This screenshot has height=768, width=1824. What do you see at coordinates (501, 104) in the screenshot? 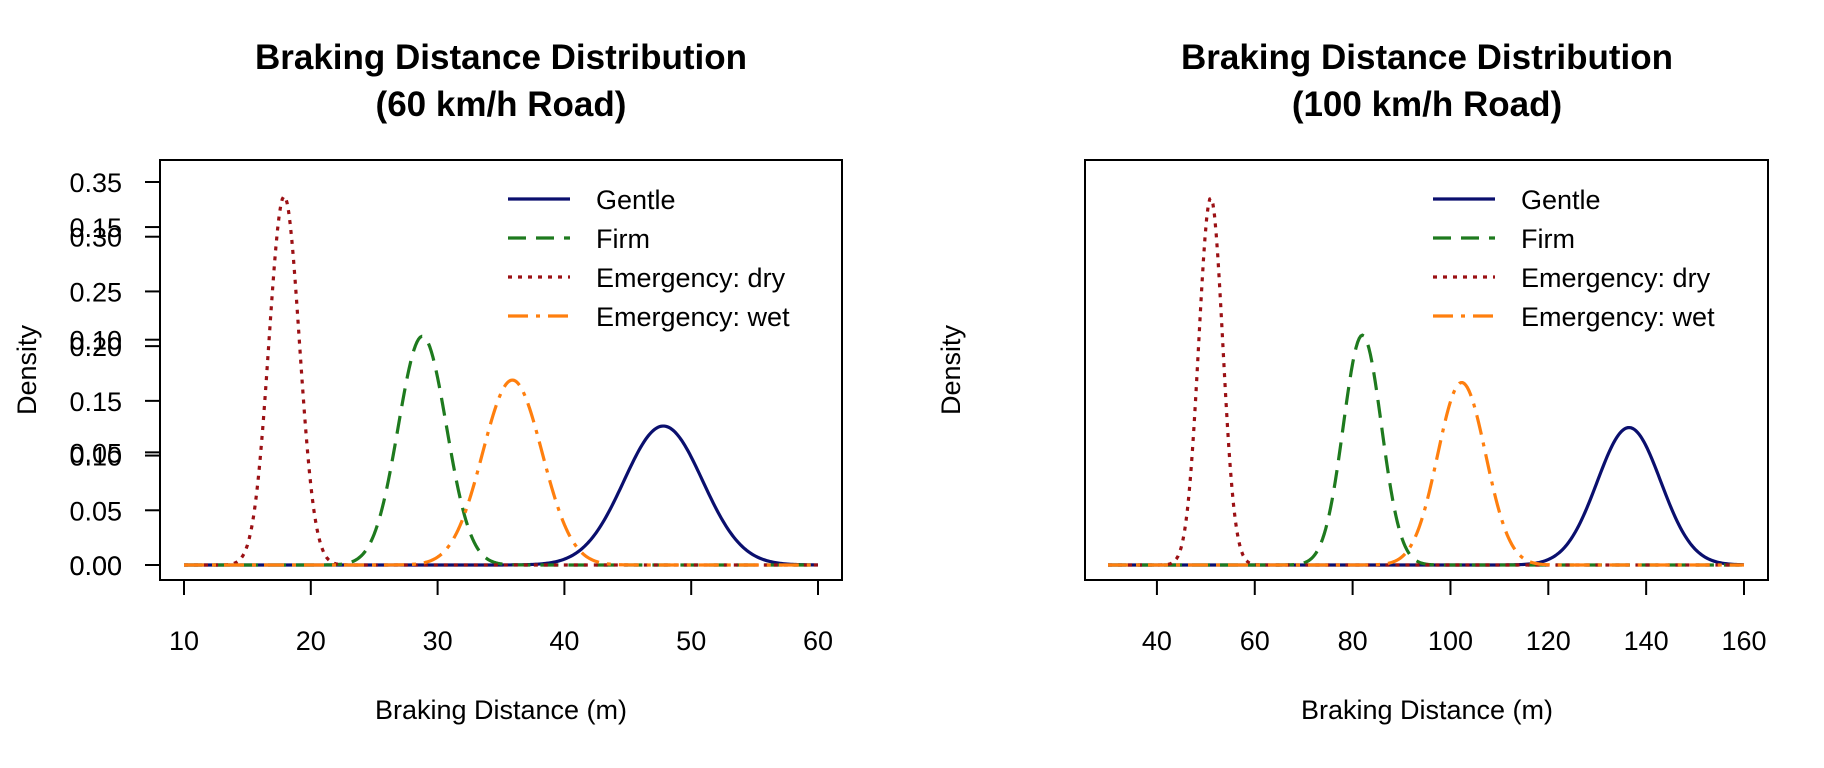
I see `chart-title-line-2: (60 km/h Road)` at bounding box center [501, 104].